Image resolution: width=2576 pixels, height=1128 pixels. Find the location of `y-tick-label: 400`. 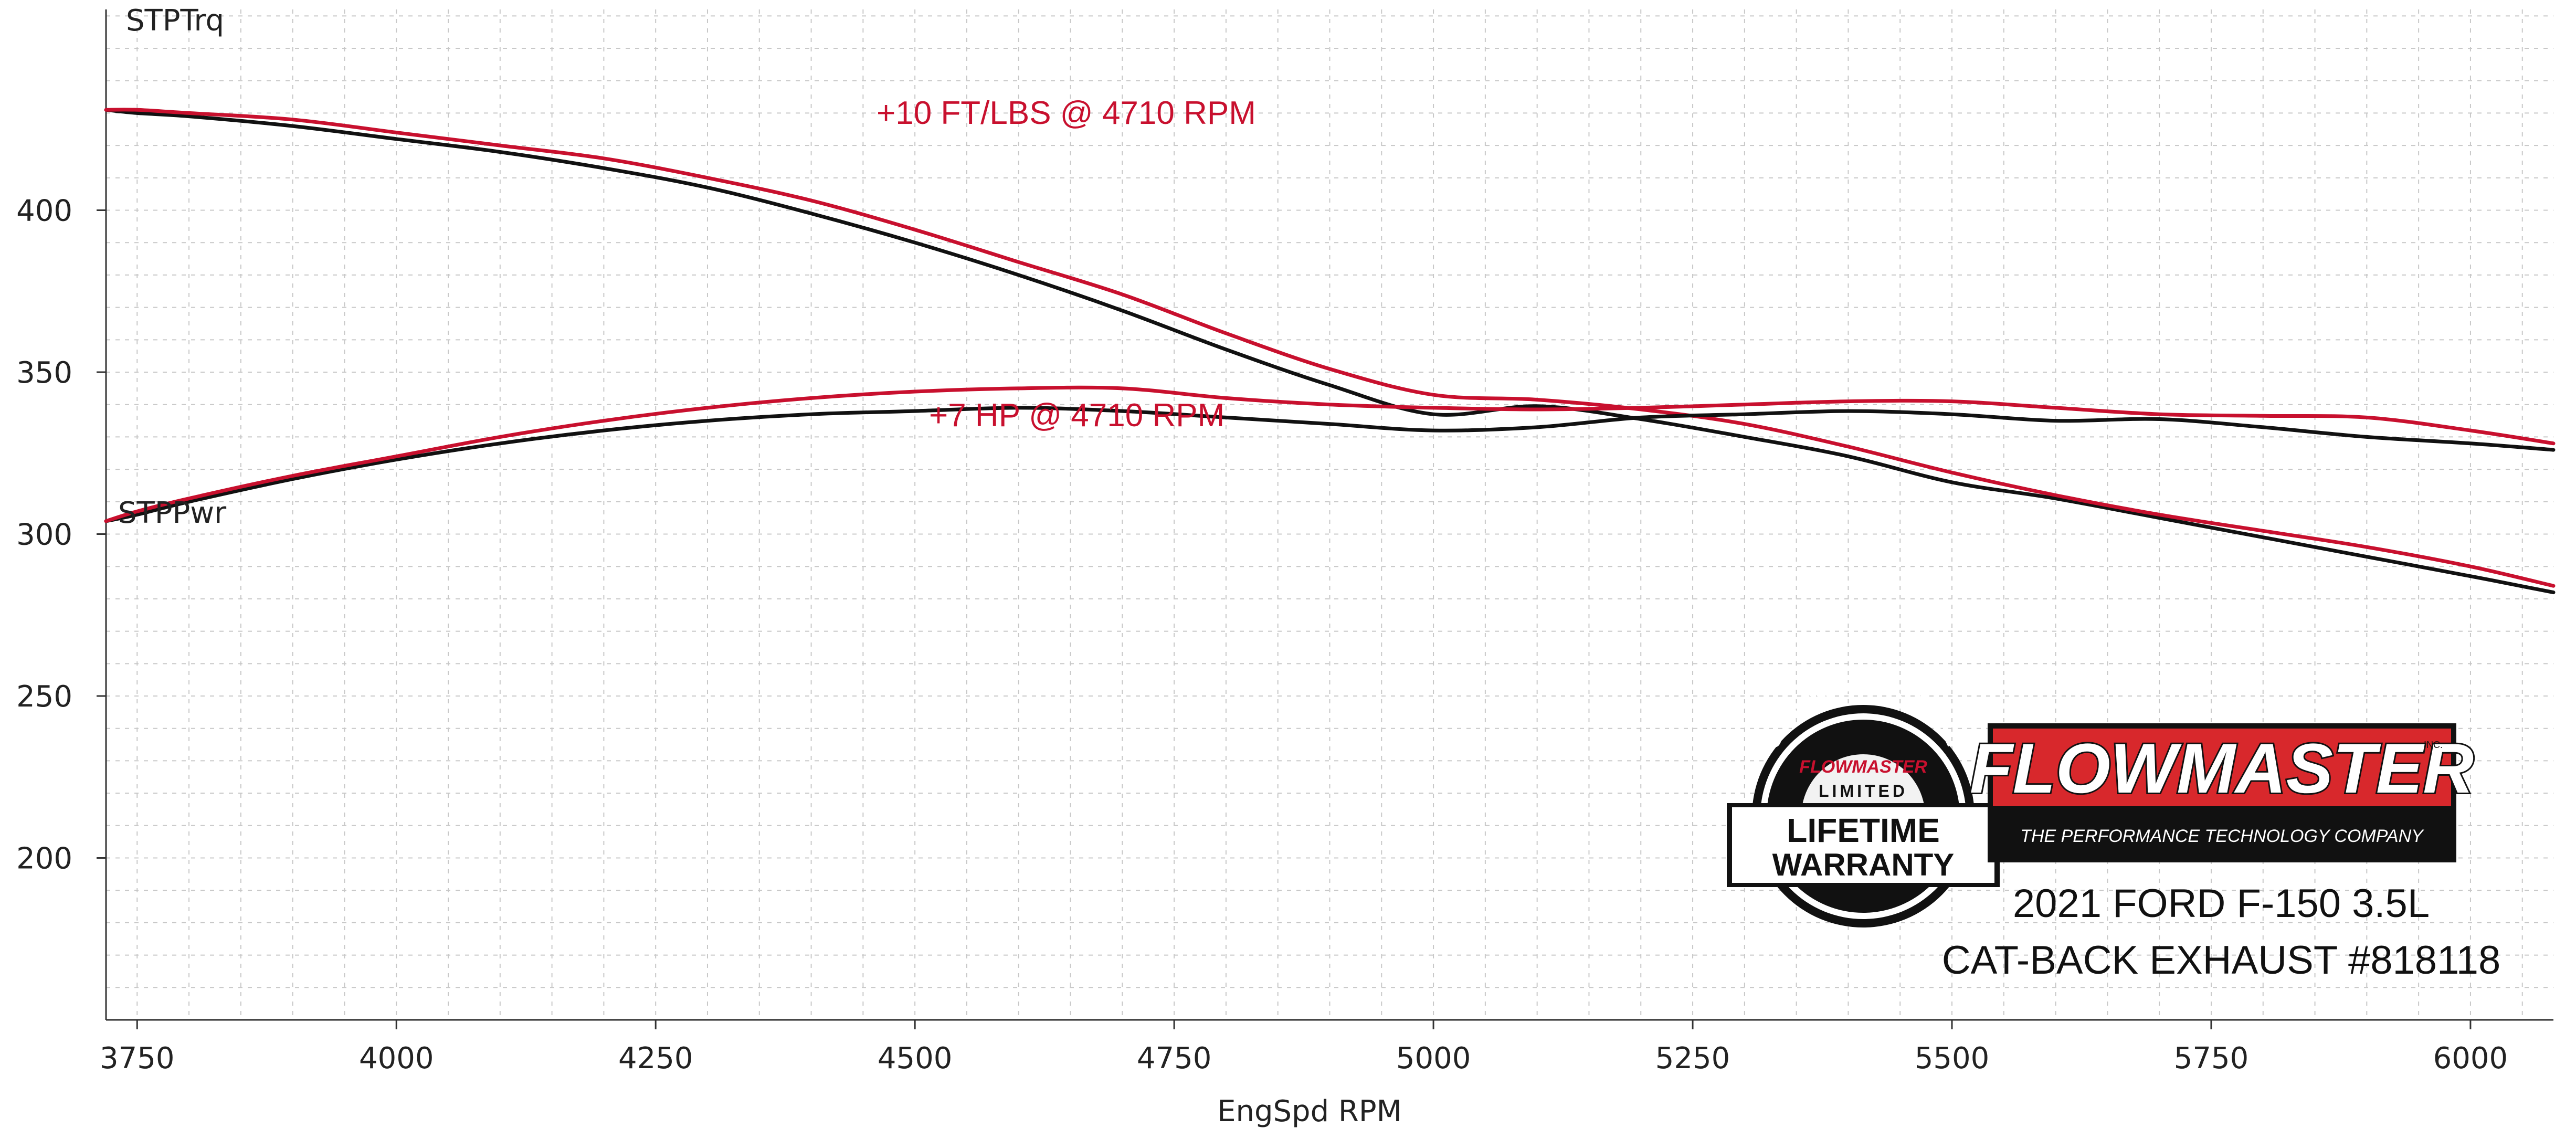

y-tick-label: 400 is located at coordinates (44, 211).